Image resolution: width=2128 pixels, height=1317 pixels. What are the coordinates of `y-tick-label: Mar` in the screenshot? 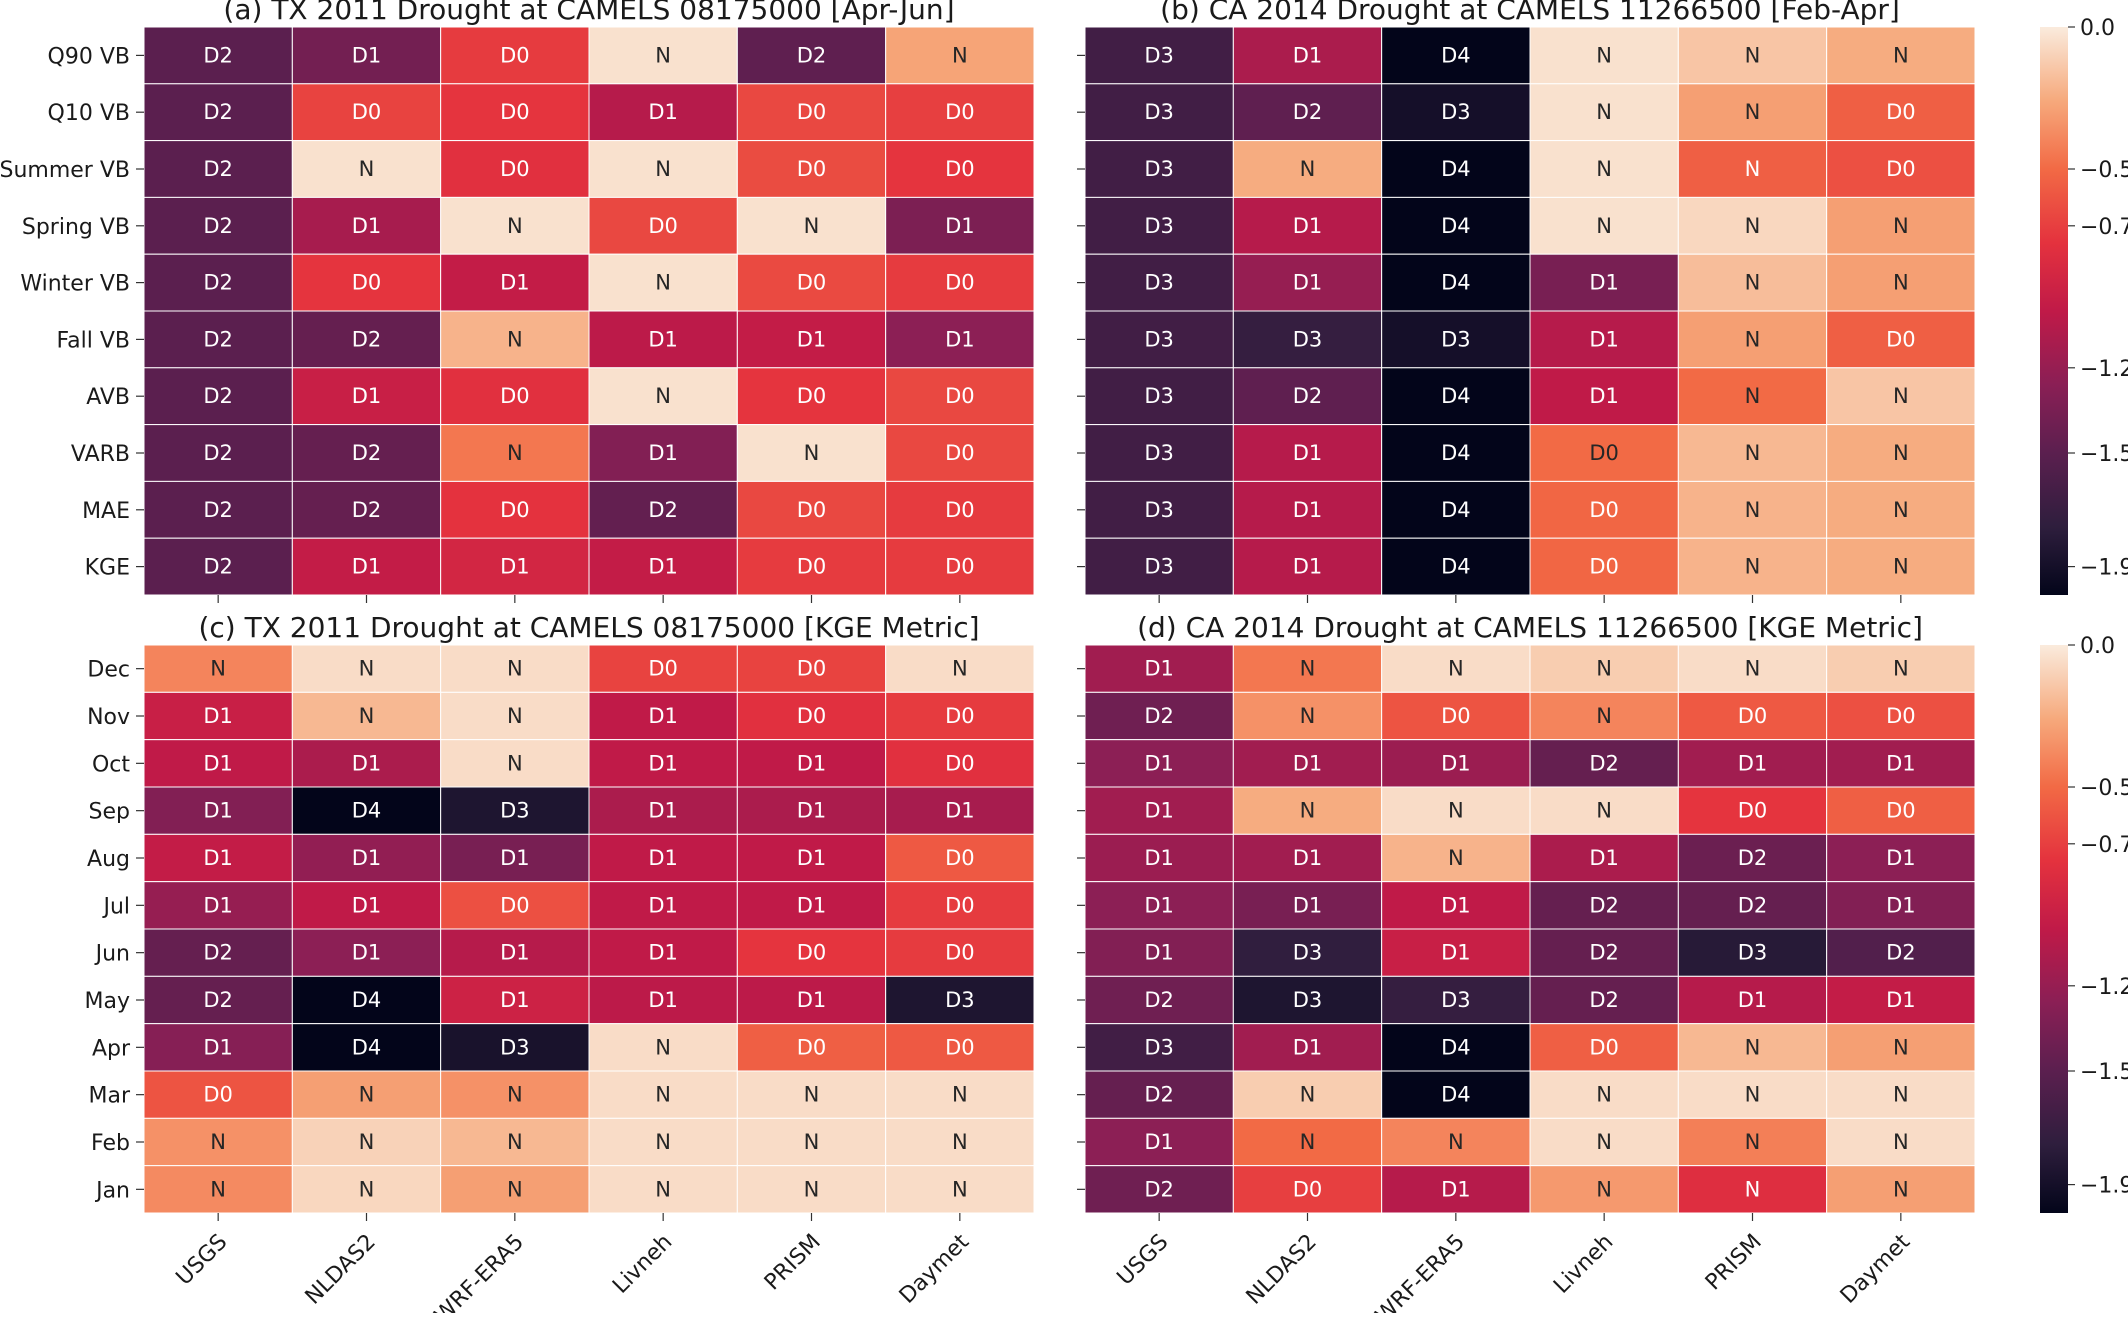 It's located at (109, 1096).